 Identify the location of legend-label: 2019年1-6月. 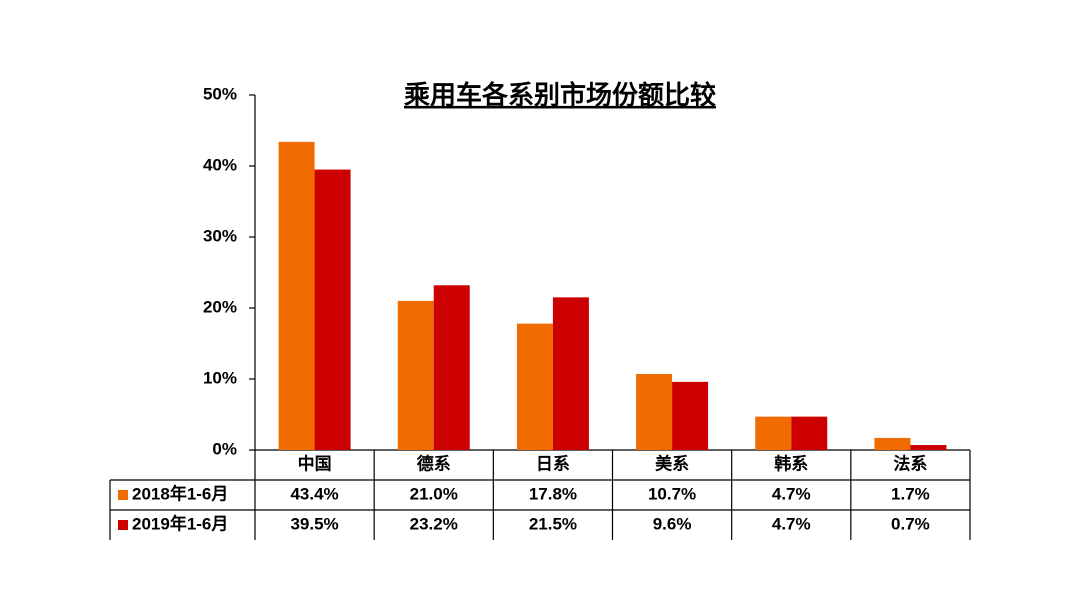
(180, 523).